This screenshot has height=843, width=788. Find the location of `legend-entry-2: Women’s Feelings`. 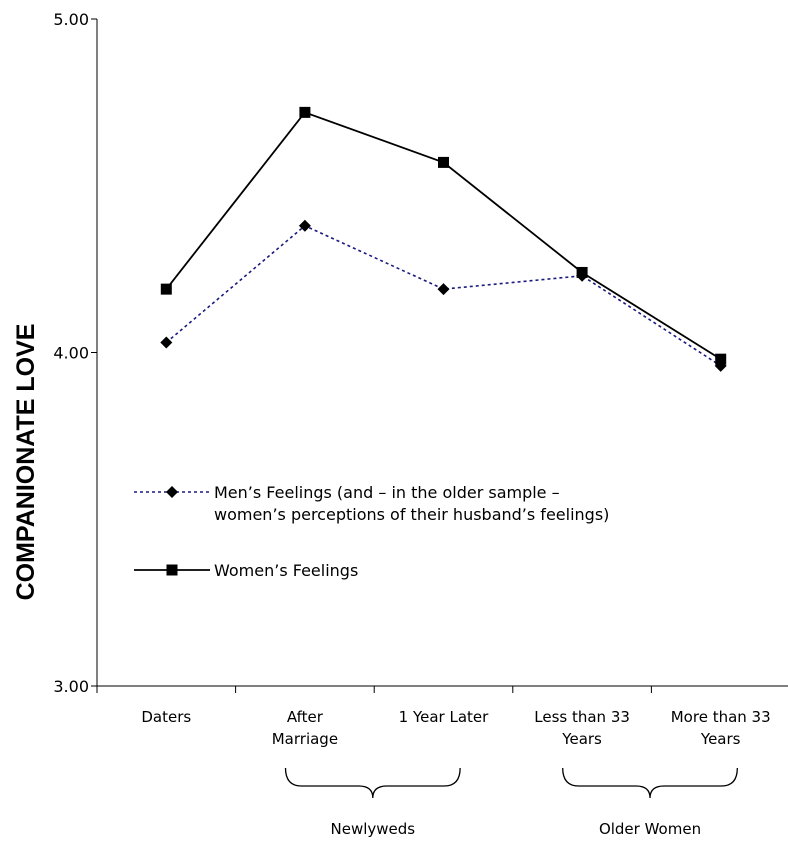

legend-entry-2: Women’s Feelings is located at coordinates (246, 570).